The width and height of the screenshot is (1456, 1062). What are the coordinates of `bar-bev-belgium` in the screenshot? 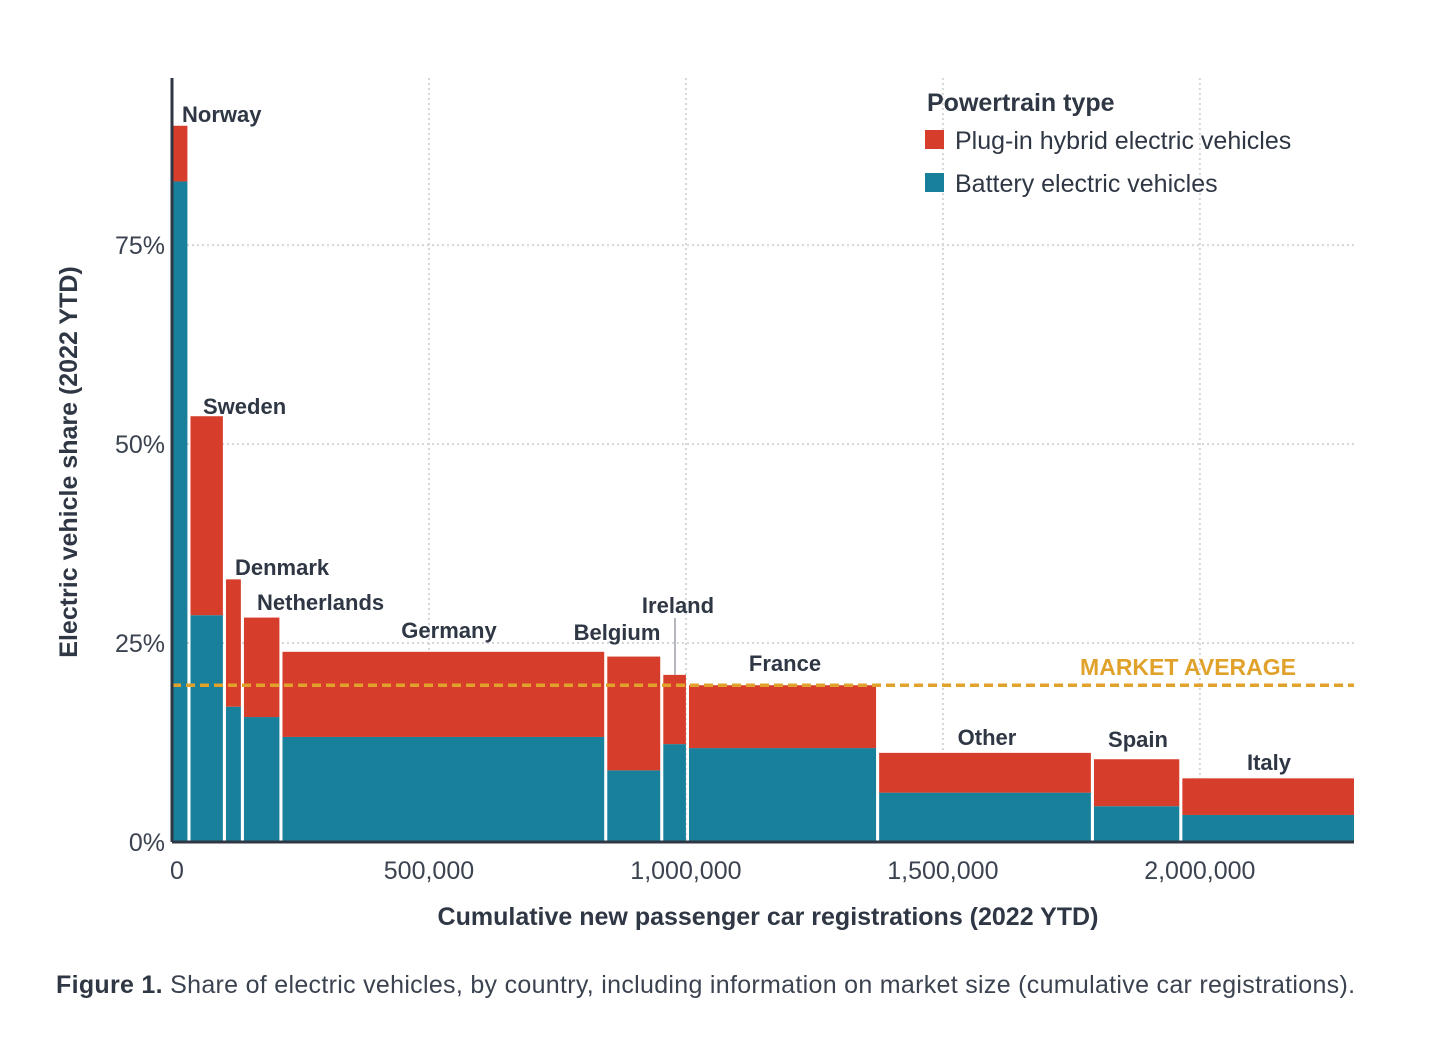 It's located at (634, 806).